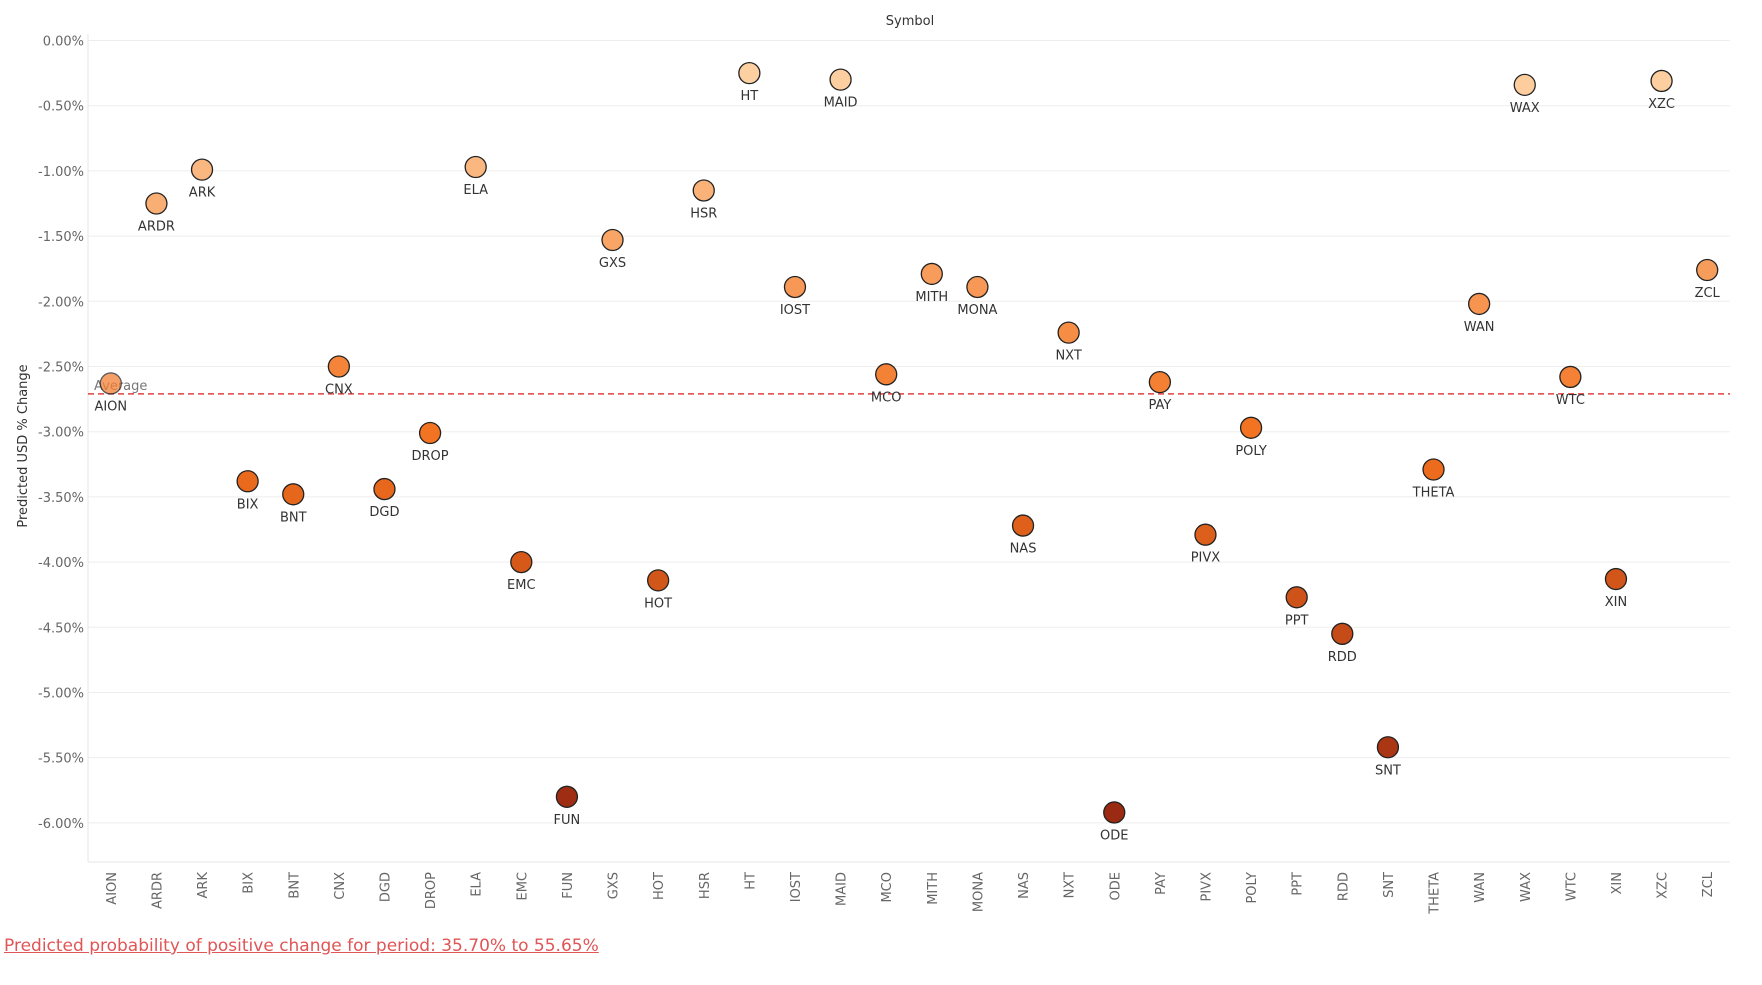 The width and height of the screenshot is (1762, 985). Describe the element at coordinates (203, 885) in the screenshot. I see `x-tick-label: ARK` at that location.